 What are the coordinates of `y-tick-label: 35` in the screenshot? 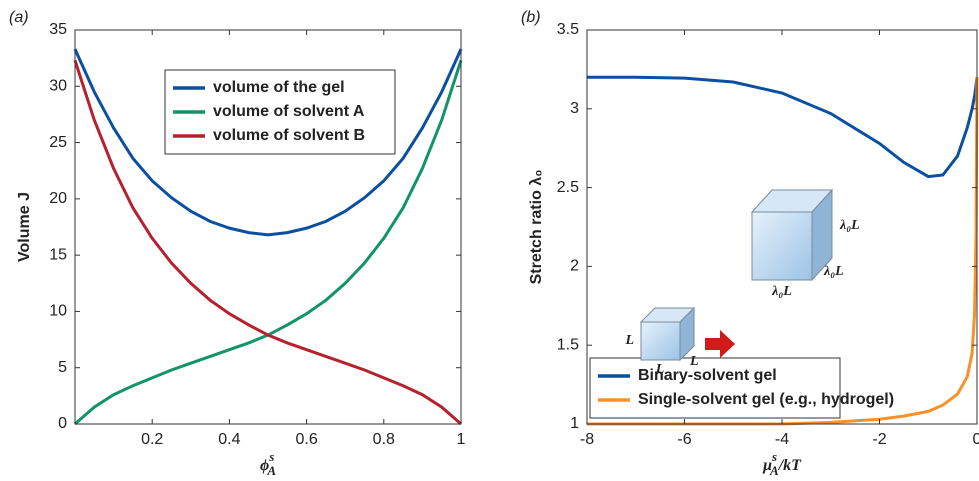 It's located at (58, 29).